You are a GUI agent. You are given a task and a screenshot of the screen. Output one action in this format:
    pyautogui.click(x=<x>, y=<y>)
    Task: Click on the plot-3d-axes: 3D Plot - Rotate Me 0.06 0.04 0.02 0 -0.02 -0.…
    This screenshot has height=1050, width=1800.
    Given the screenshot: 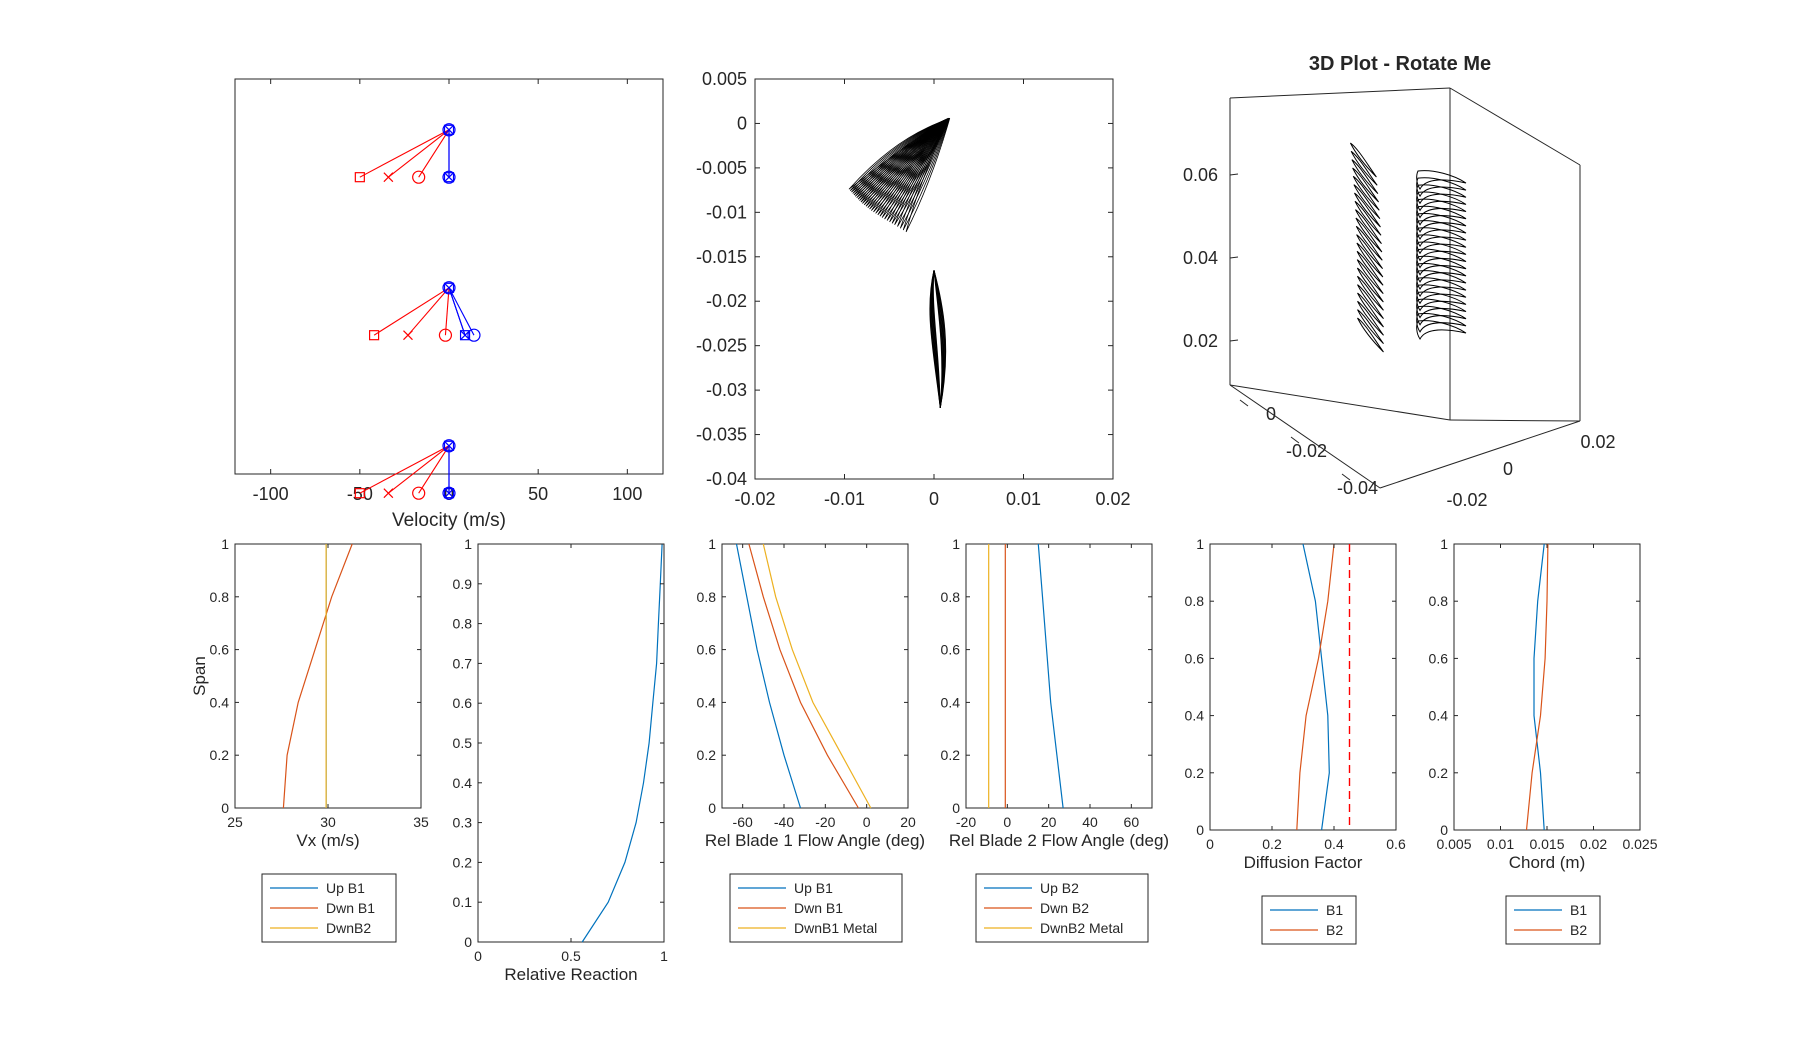 What is the action you would take?
    pyautogui.click(x=1399, y=281)
    